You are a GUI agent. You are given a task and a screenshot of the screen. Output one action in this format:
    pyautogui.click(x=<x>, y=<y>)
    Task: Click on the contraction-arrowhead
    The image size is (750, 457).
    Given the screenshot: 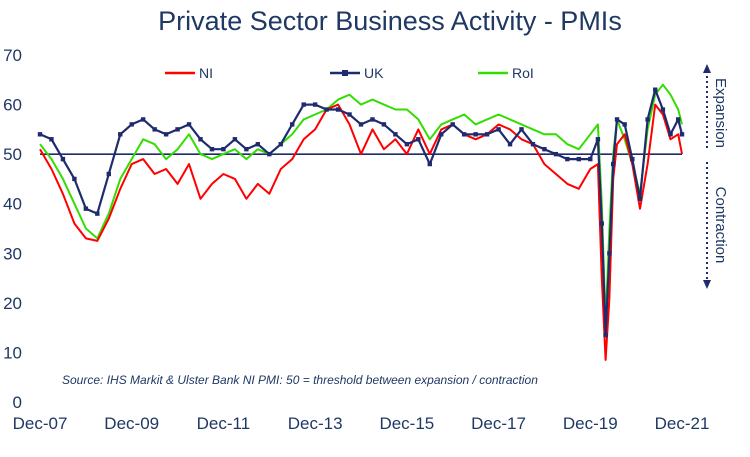 What is the action you would take?
    pyautogui.click(x=707, y=284)
    